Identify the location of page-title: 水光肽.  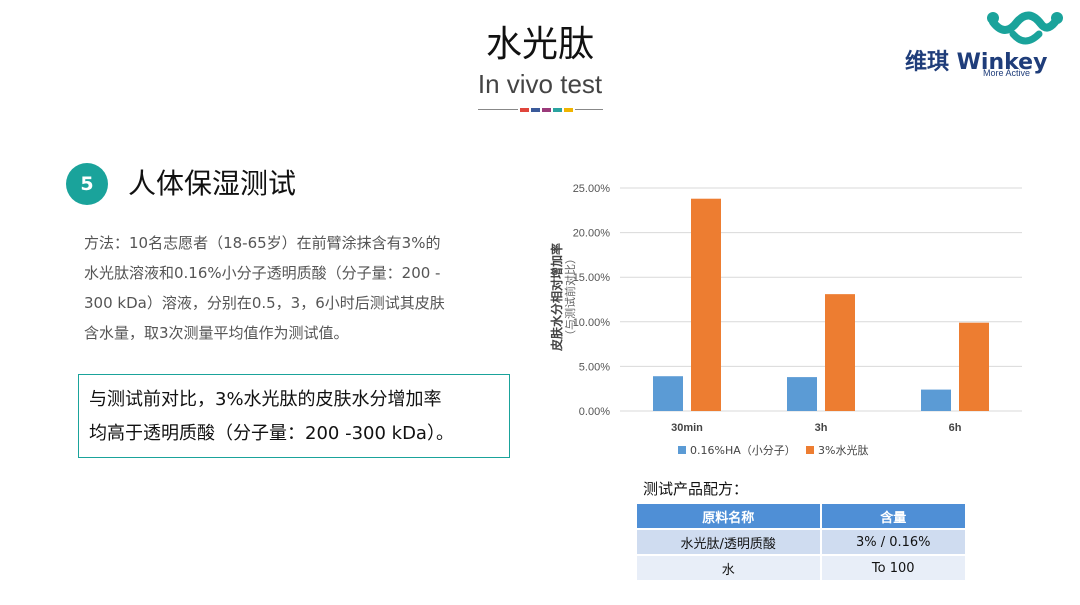
(539, 44).